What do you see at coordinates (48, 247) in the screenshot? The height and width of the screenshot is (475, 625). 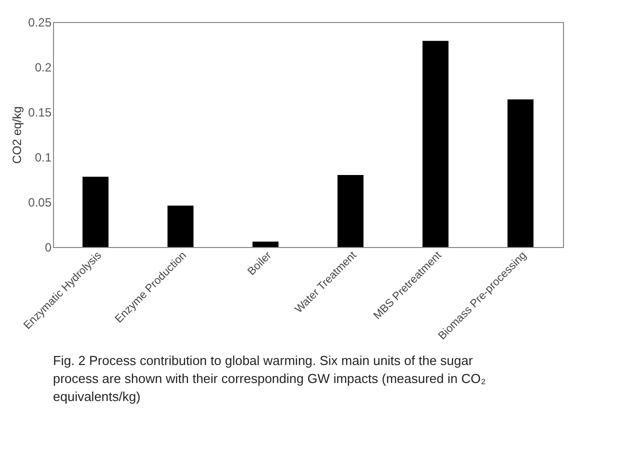 I see `y-tick-label: 0` at bounding box center [48, 247].